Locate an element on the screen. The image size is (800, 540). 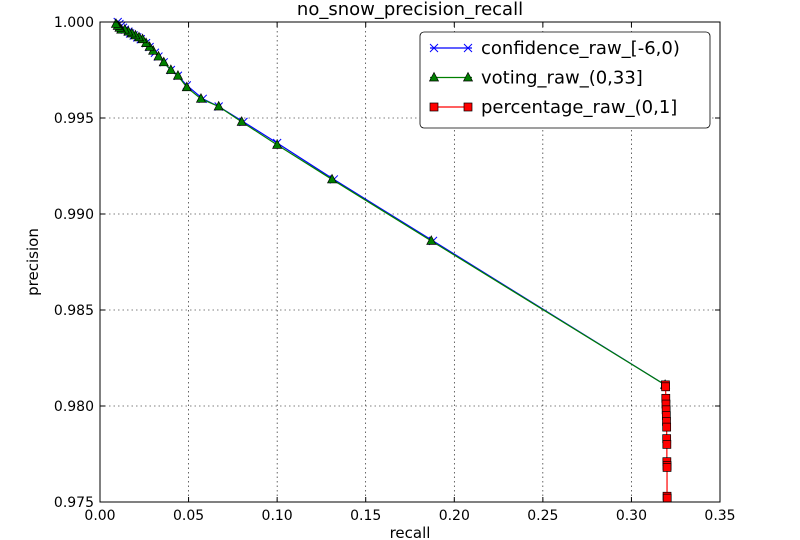
x-tick-label: 0.20 is located at coordinates (454, 516).